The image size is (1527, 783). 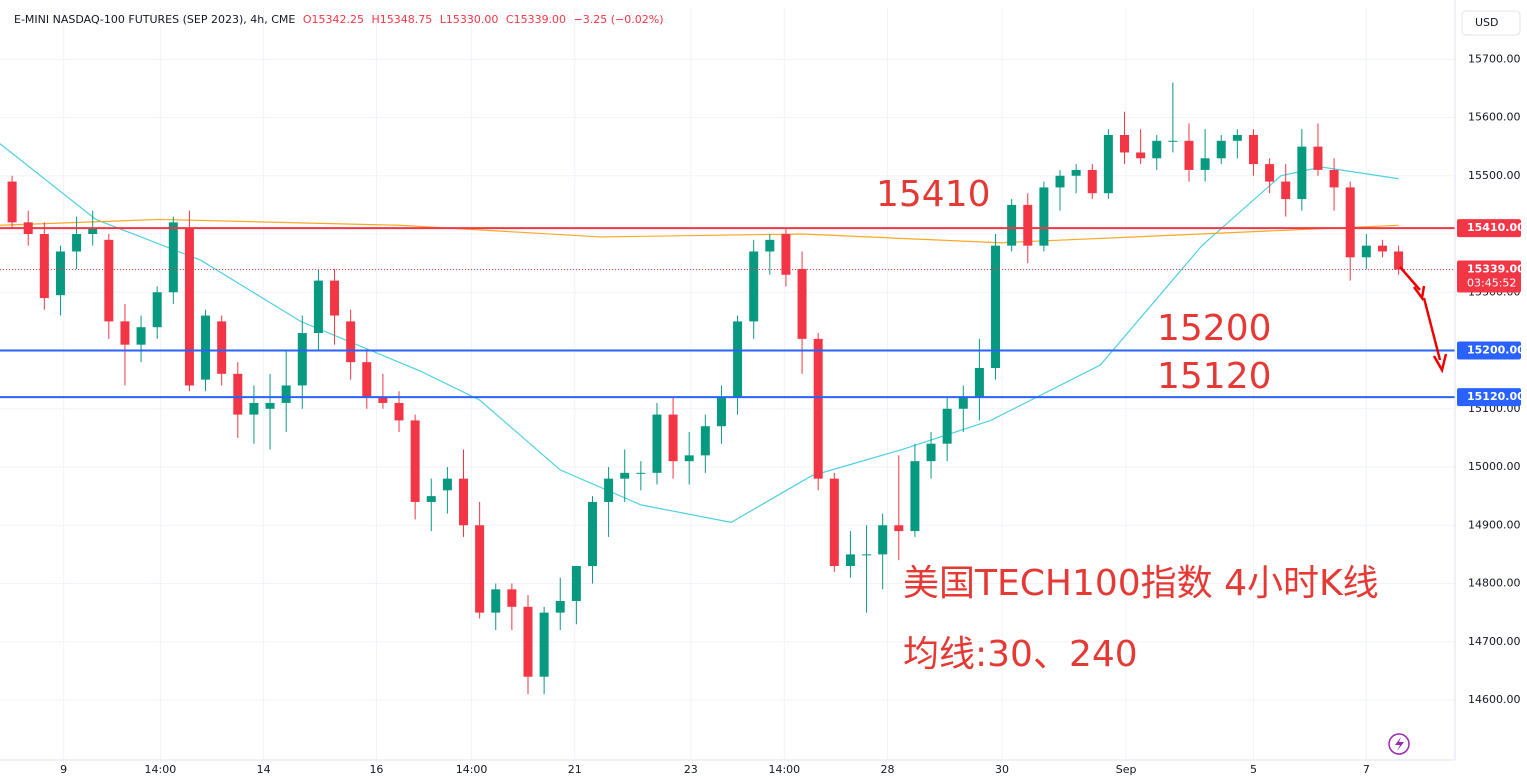 I want to click on ohlc: L15330.00, so click(x=469, y=19).